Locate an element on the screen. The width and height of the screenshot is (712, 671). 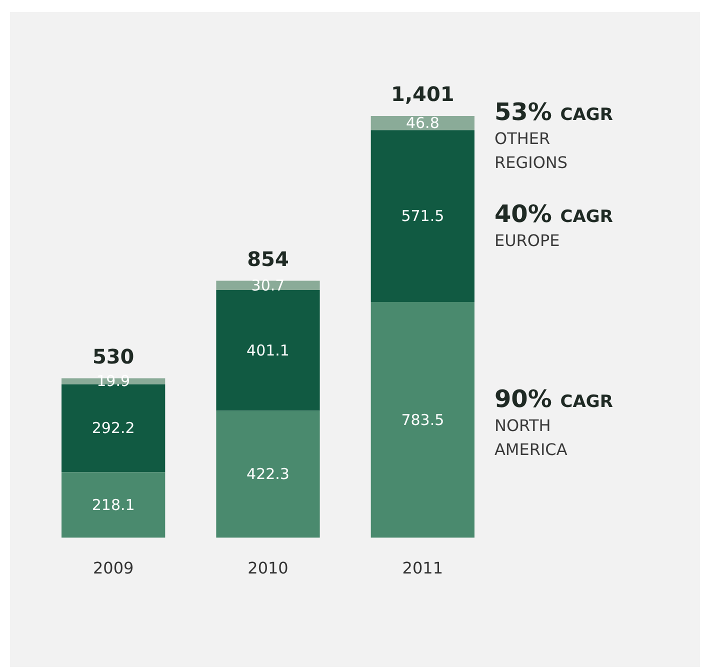
total-label: 530 is located at coordinates (113, 356).